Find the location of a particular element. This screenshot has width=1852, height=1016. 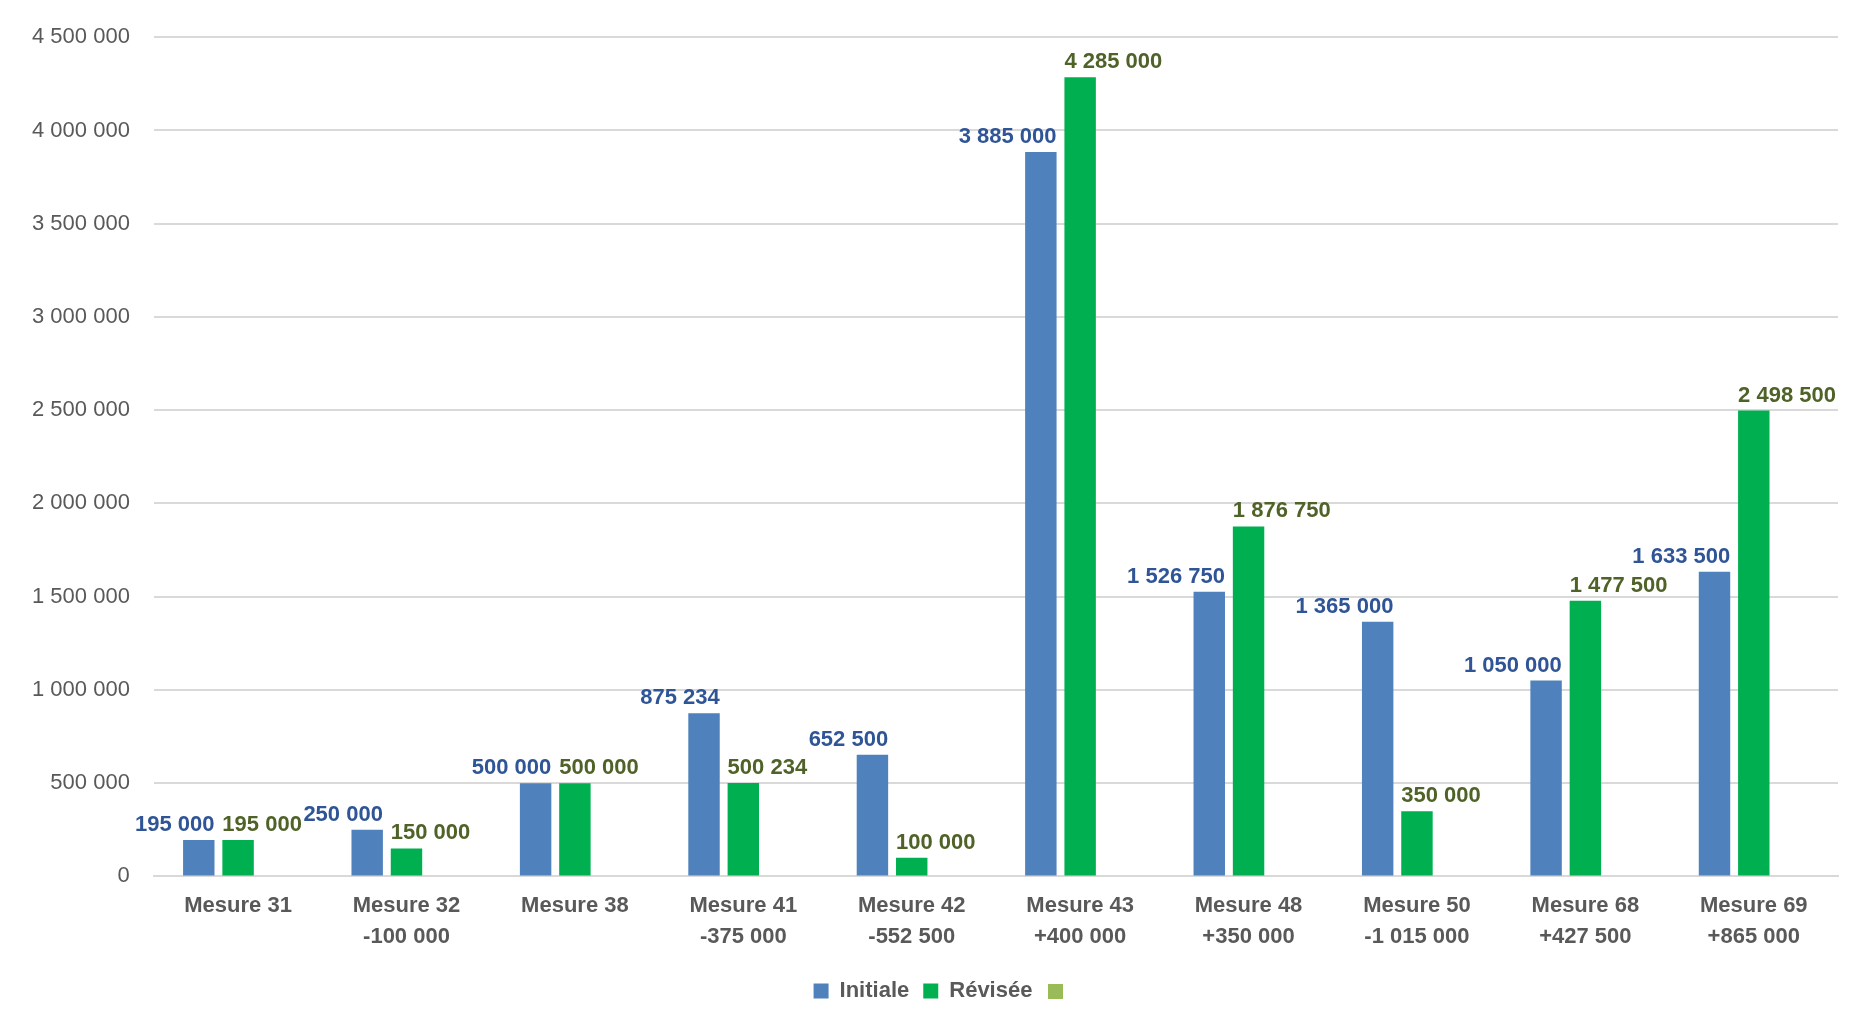

x-tick-label: Mesure 32 -100 000 is located at coordinates (406, 919).